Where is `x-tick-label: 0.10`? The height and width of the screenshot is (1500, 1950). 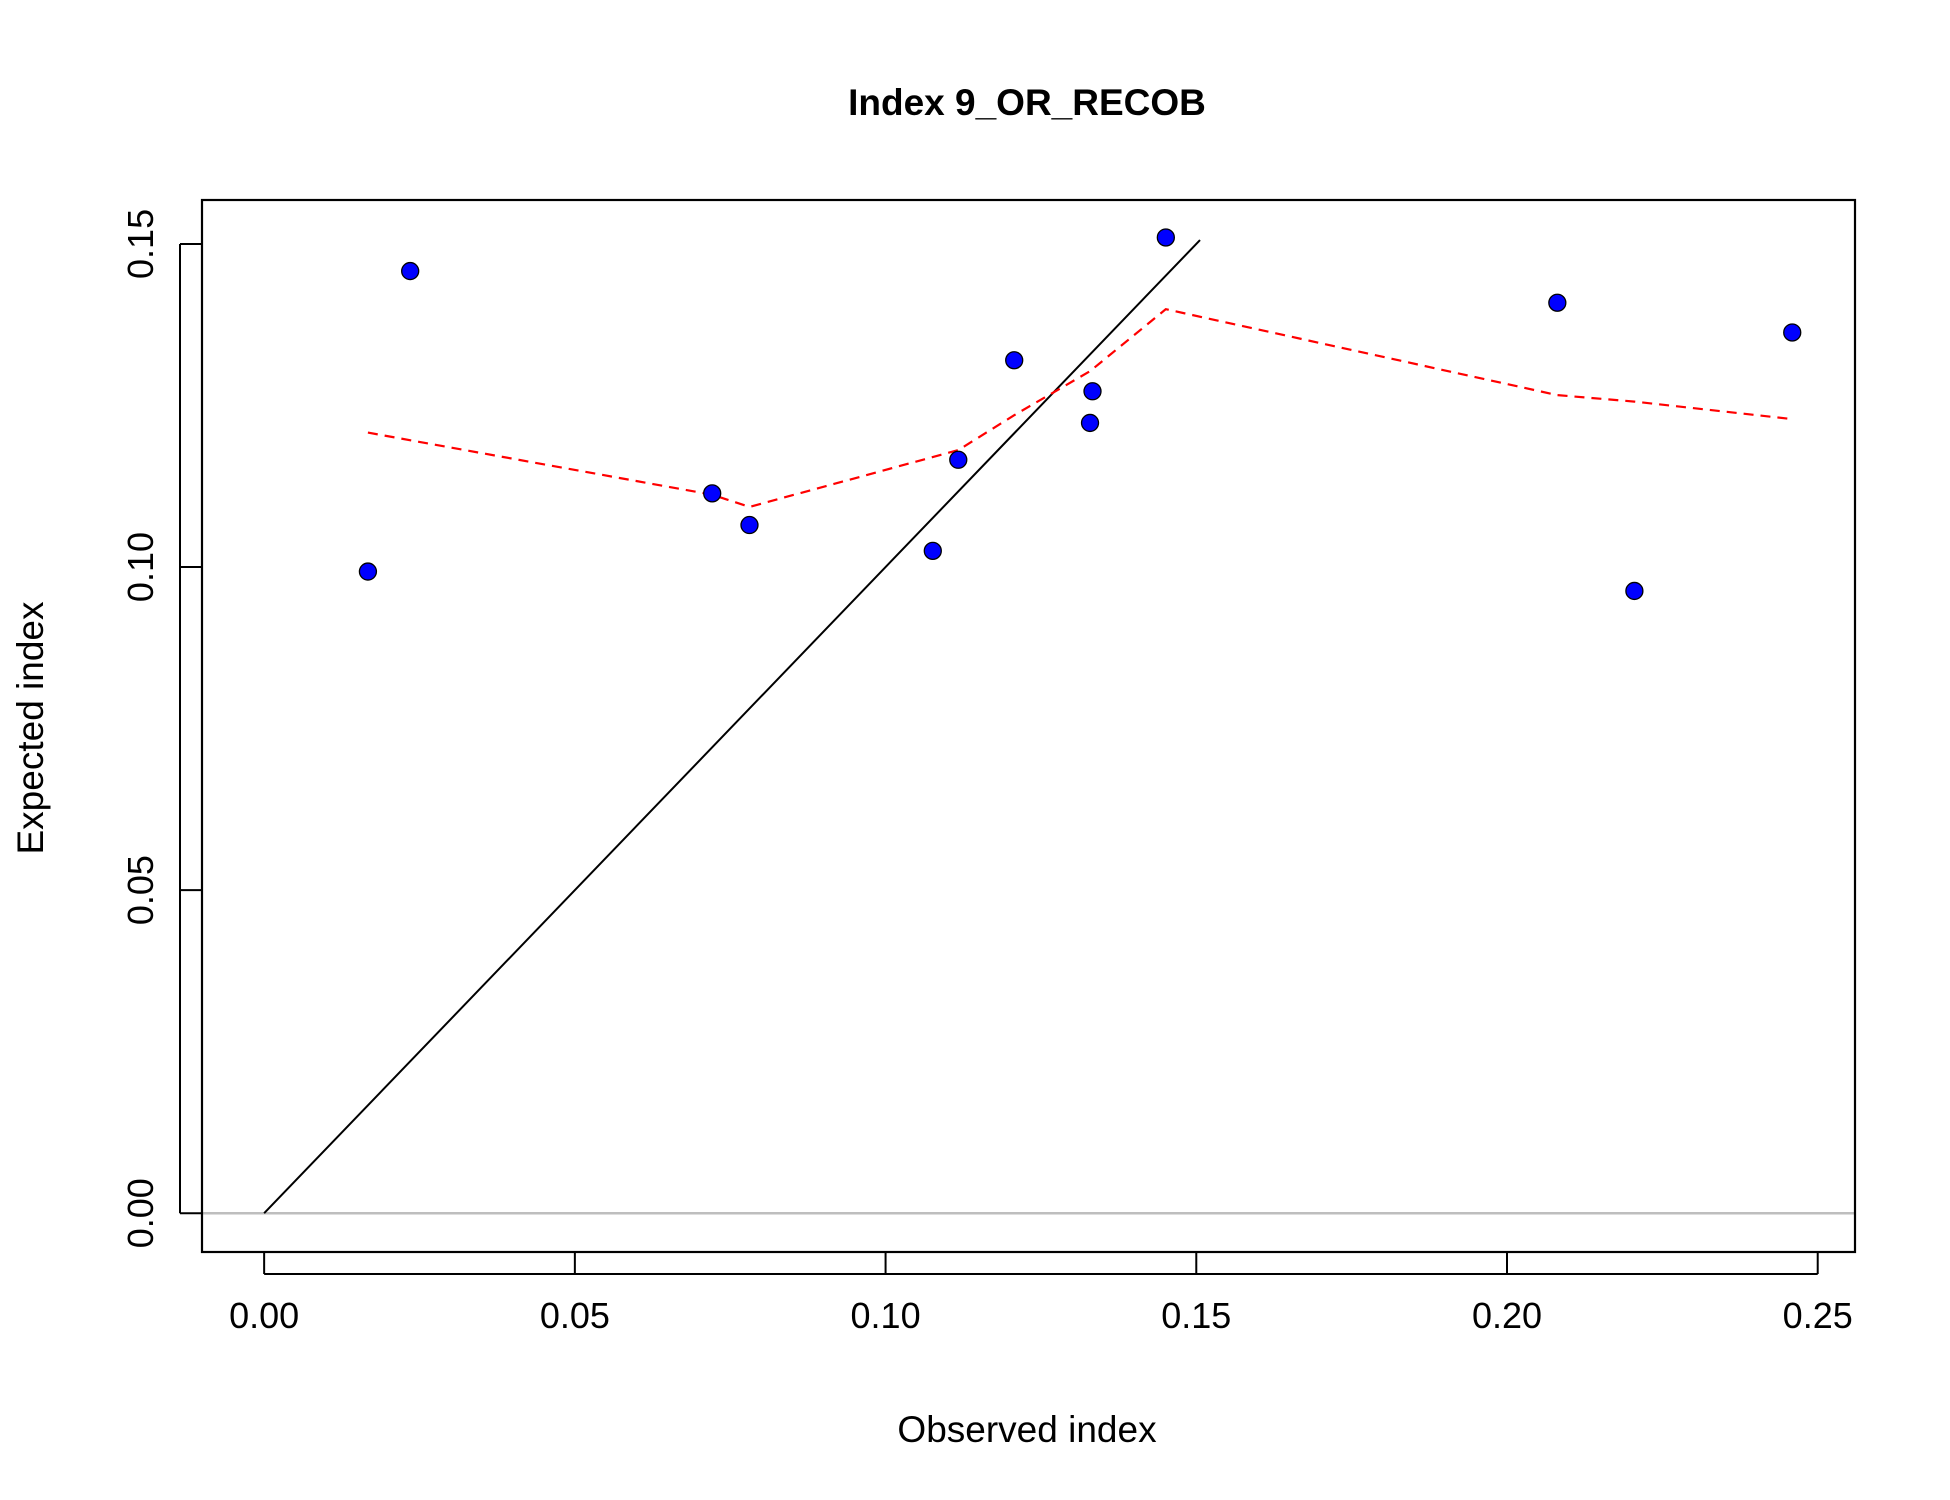
x-tick-label: 0.10 is located at coordinates (886, 1315).